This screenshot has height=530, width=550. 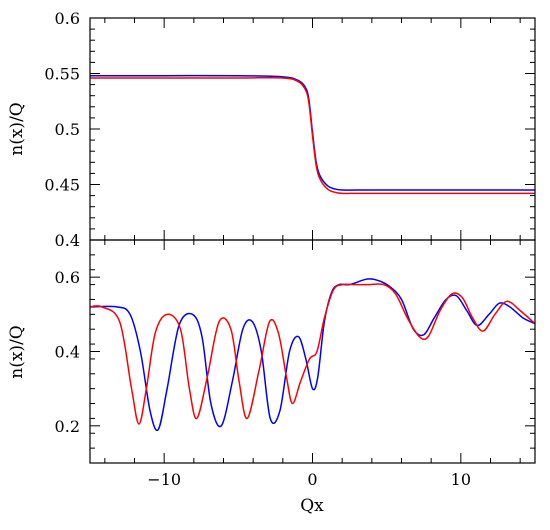 I want to click on top-y-tick-label: 0.4, so click(x=67, y=240).